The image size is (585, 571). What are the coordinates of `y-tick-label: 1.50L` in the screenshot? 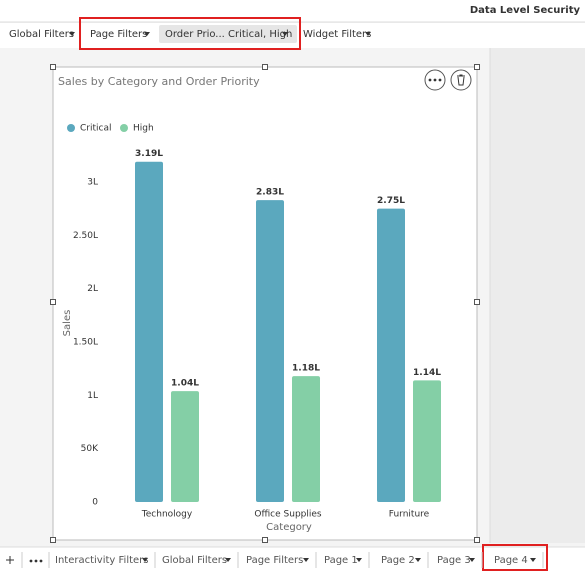 It's located at (85, 343).